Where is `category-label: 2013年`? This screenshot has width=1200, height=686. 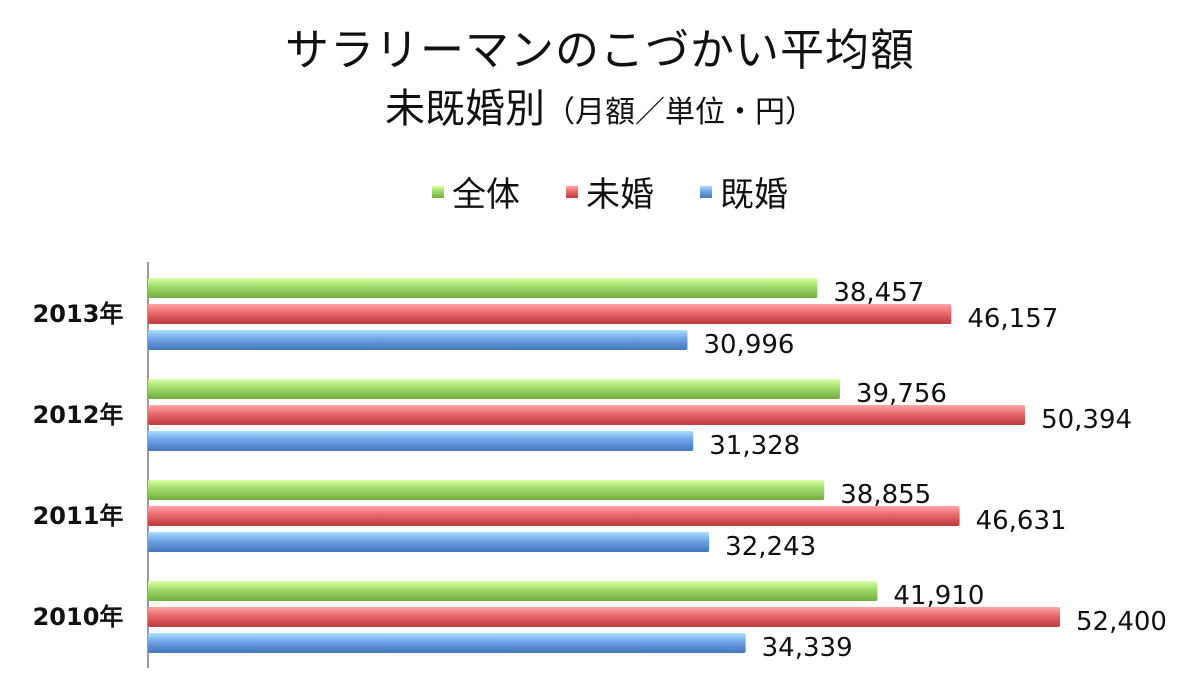 category-label: 2013年 is located at coordinates (78, 314).